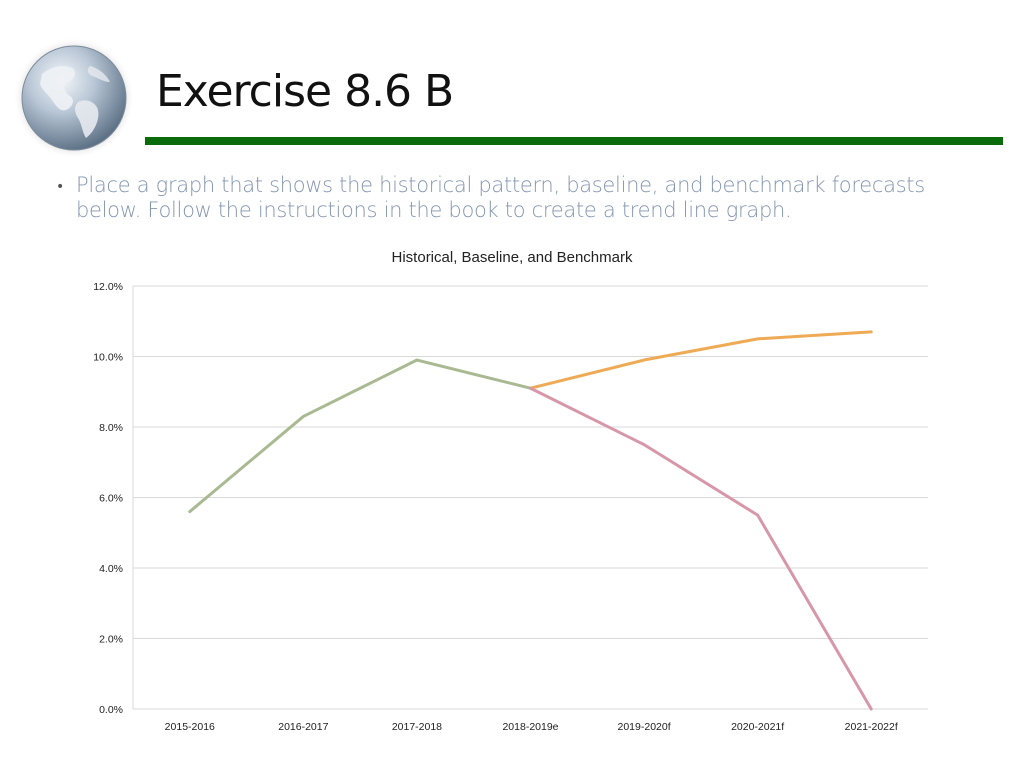  I want to click on x-tick-label: 2018-2019e, so click(530, 727).